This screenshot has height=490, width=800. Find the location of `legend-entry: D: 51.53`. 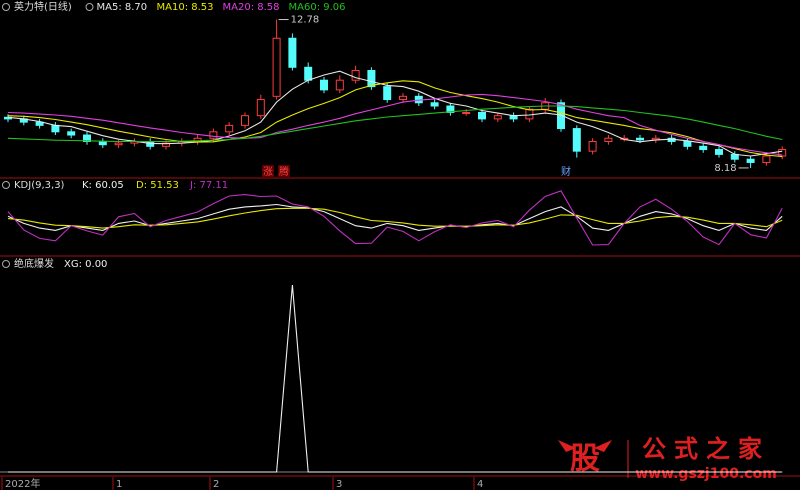

legend-entry: D: 51.53 is located at coordinates (157, 185).